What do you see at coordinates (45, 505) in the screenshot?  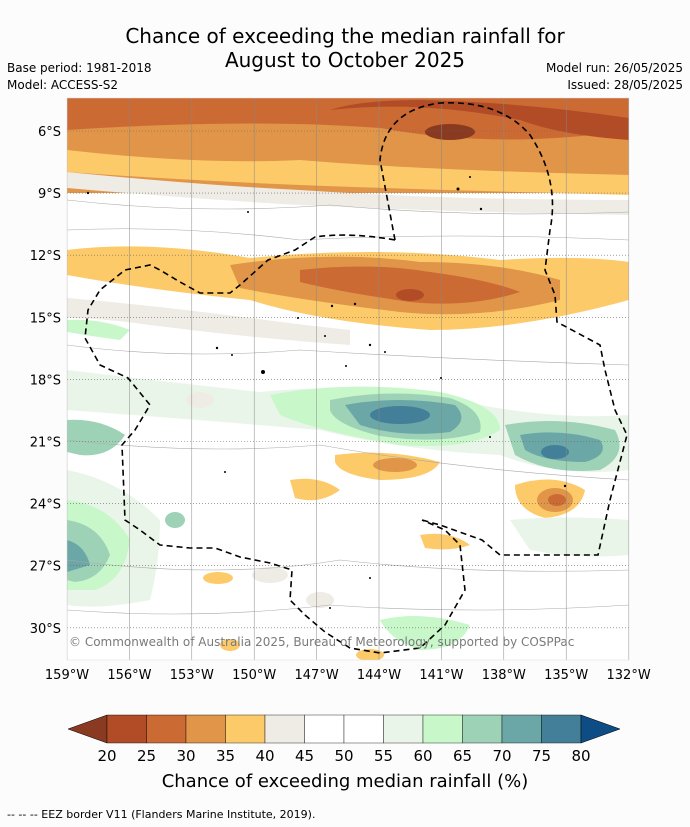 I see `lat-label: 24°S` at bounding box center [45, 505].